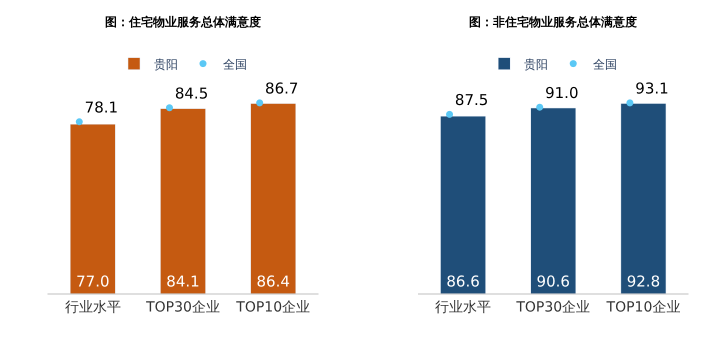  I want to click on chart-title: 图：住宅物业服务总体满意度, so click(183, 22).